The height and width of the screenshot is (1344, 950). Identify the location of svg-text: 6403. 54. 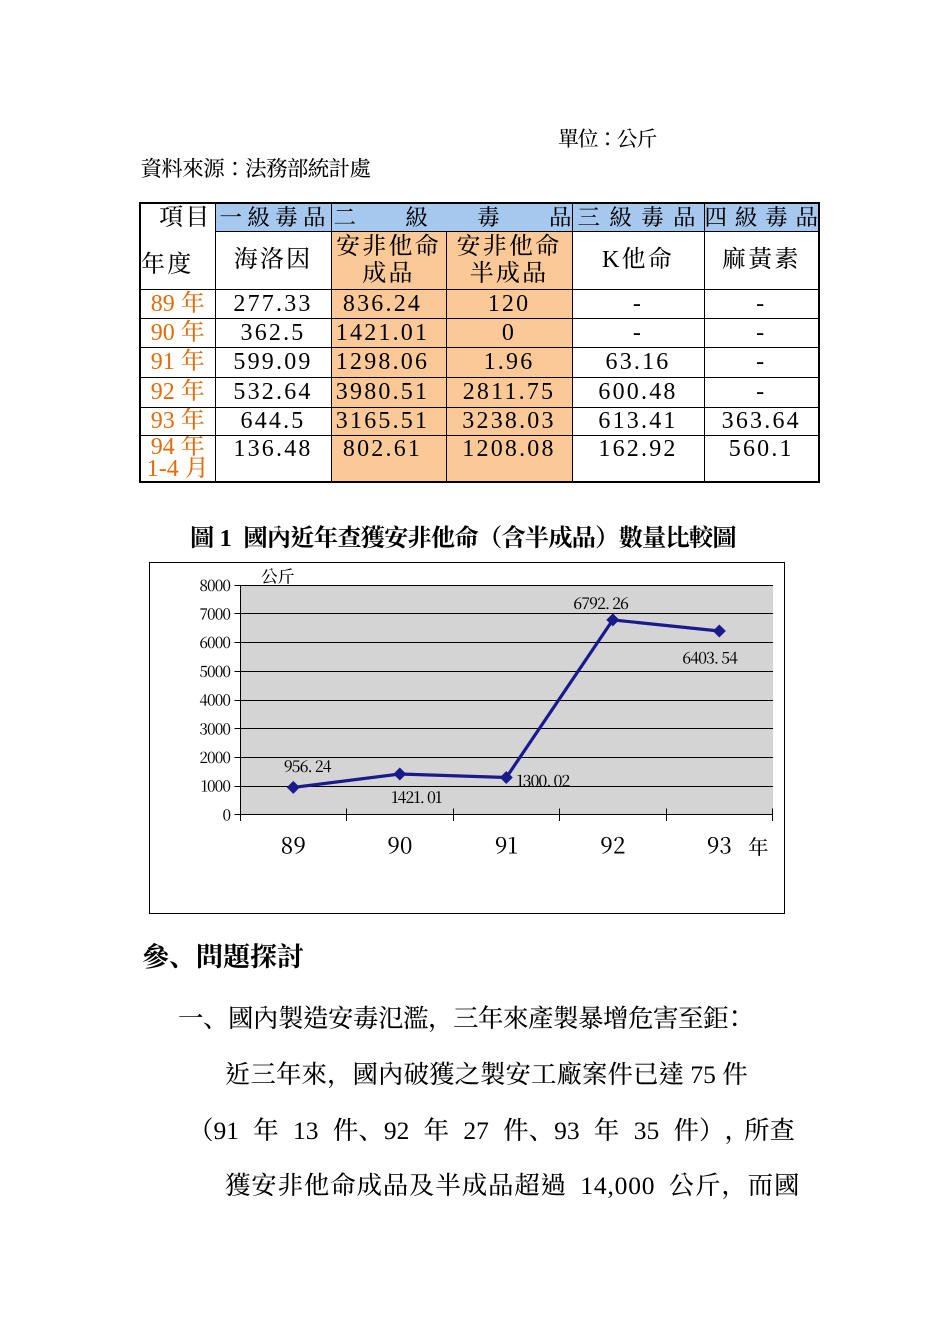
(710, 656).